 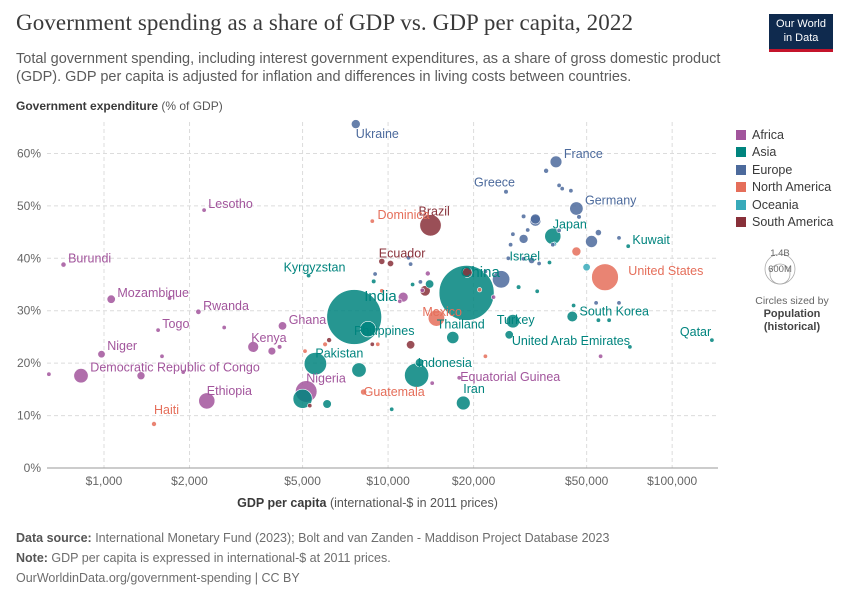 What do you see at coordinates (459, 378) in the screenshot?
I see `point-equatorial-guinea` at bounding box center [459, 378].